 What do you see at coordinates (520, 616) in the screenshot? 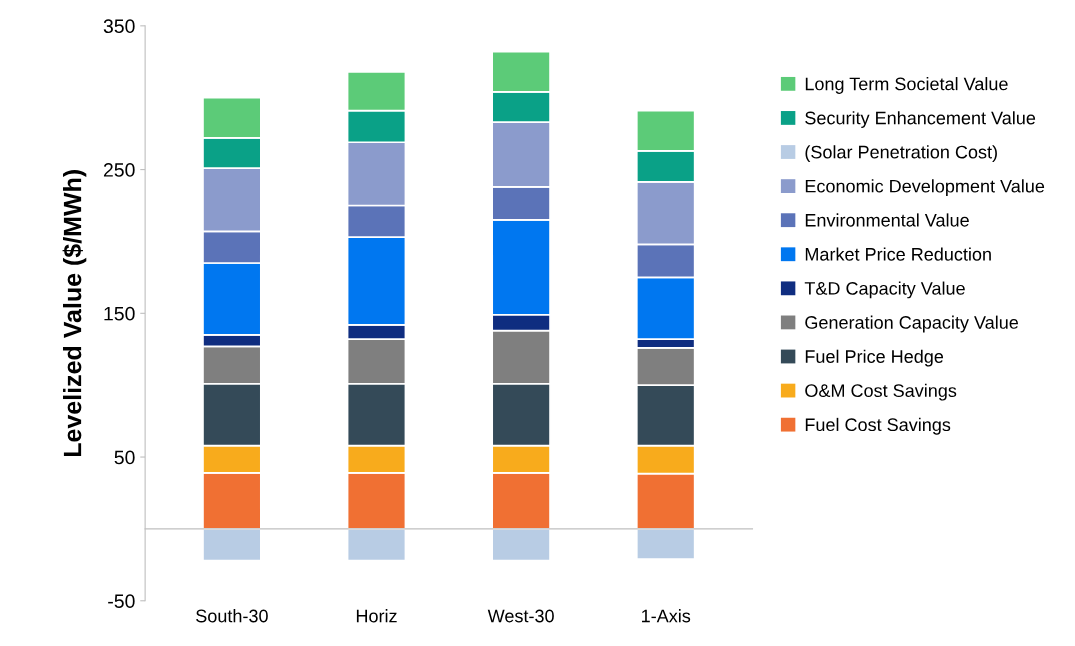
I see `x-tick-label: West-30` at bounding box center [520, 616].